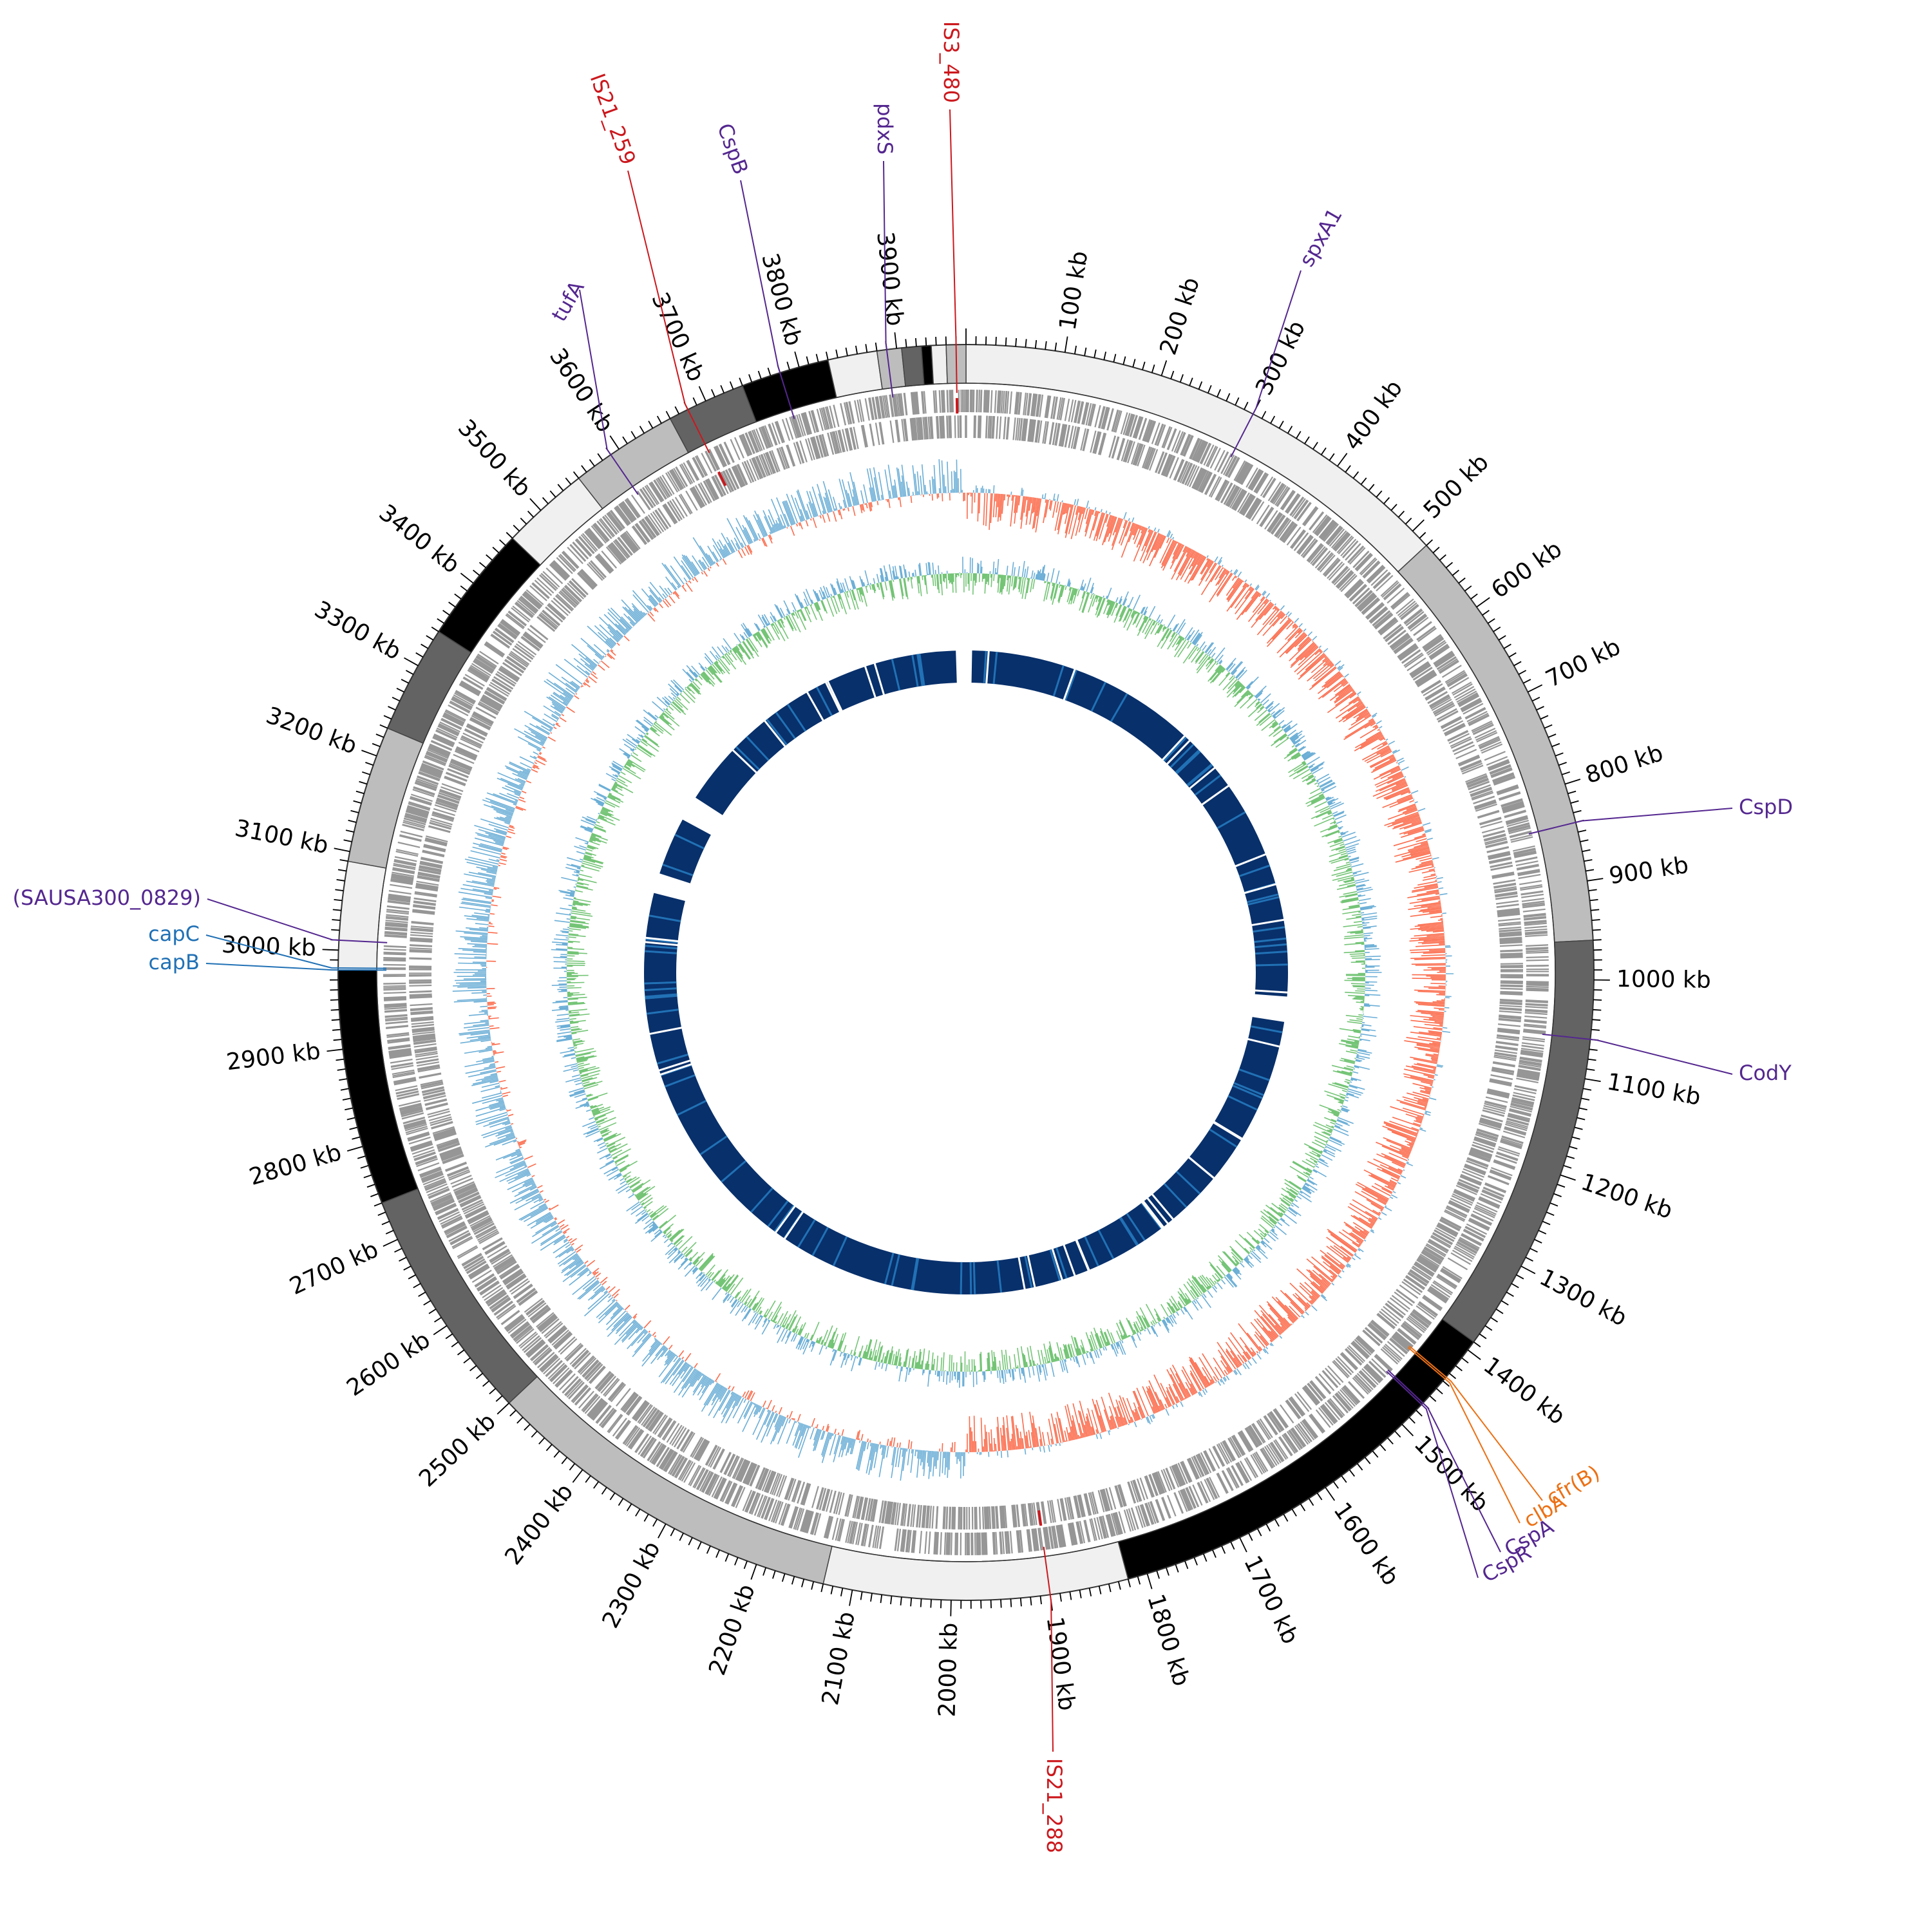 This screenshot has height=1932, width=1932. What do you see at coordinates (357, 630) in the screenshot?
I see `tick-label: 3300 kb` at bounding box center [357, 630].